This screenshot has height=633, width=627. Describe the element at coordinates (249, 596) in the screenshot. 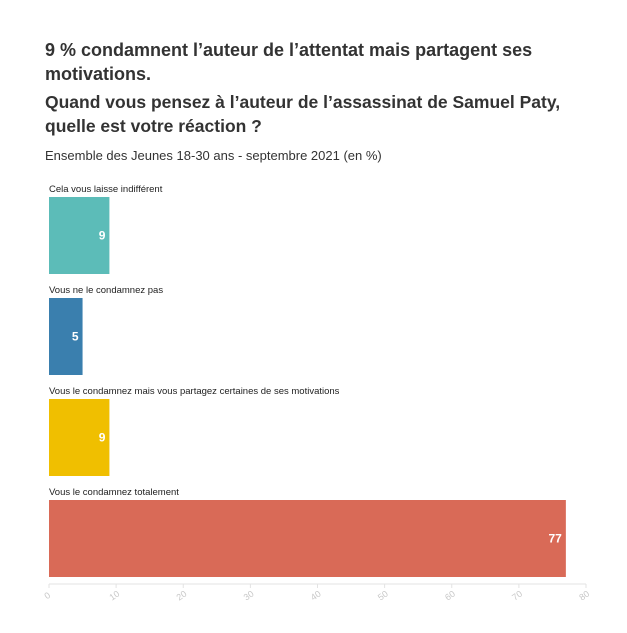

I see `x-tick-label: 30` at that location.